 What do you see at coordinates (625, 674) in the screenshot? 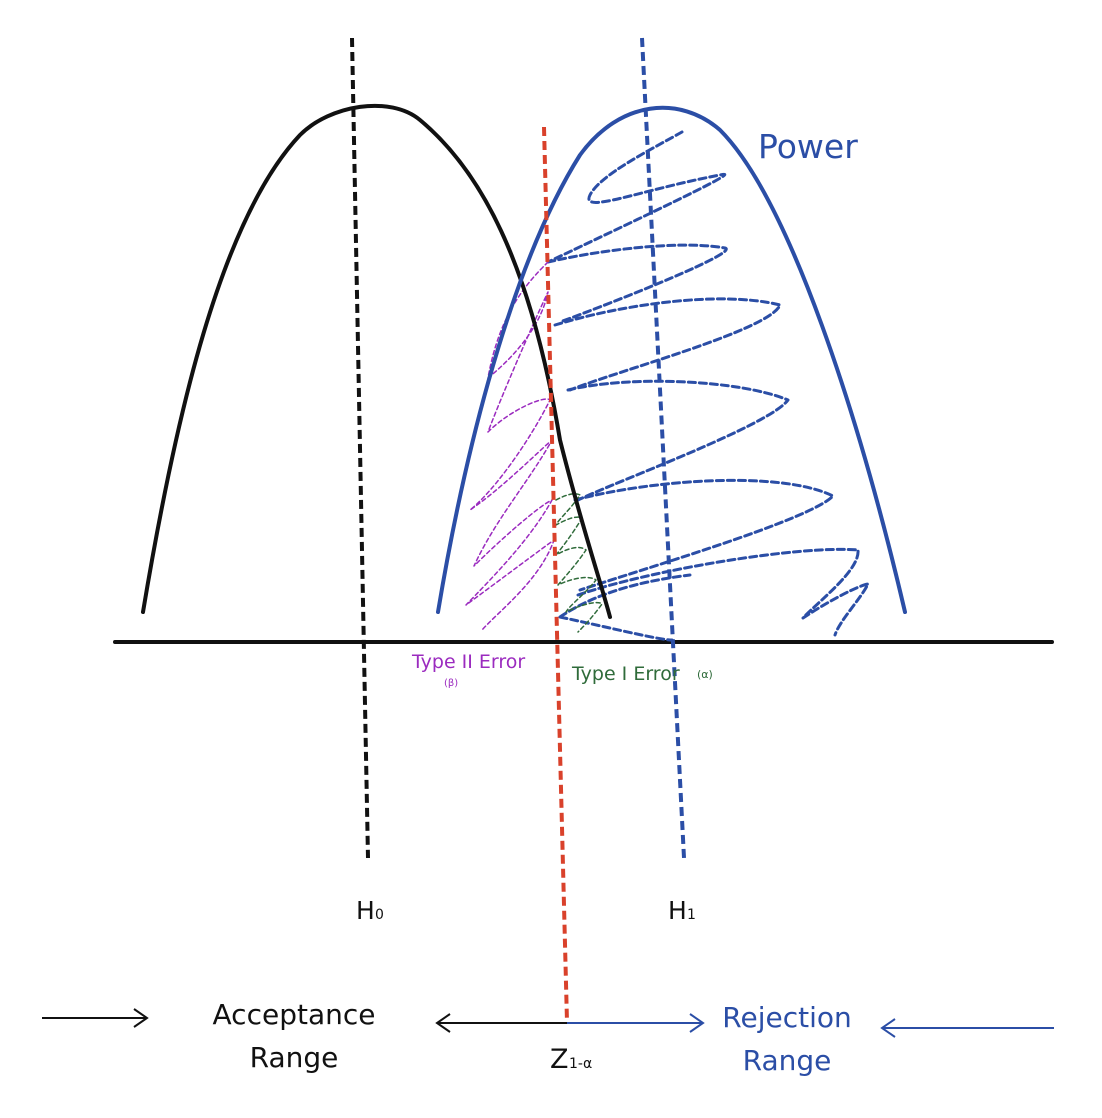
I see `type-one-error-label: Type I Error` at bounding box center [625, 674].